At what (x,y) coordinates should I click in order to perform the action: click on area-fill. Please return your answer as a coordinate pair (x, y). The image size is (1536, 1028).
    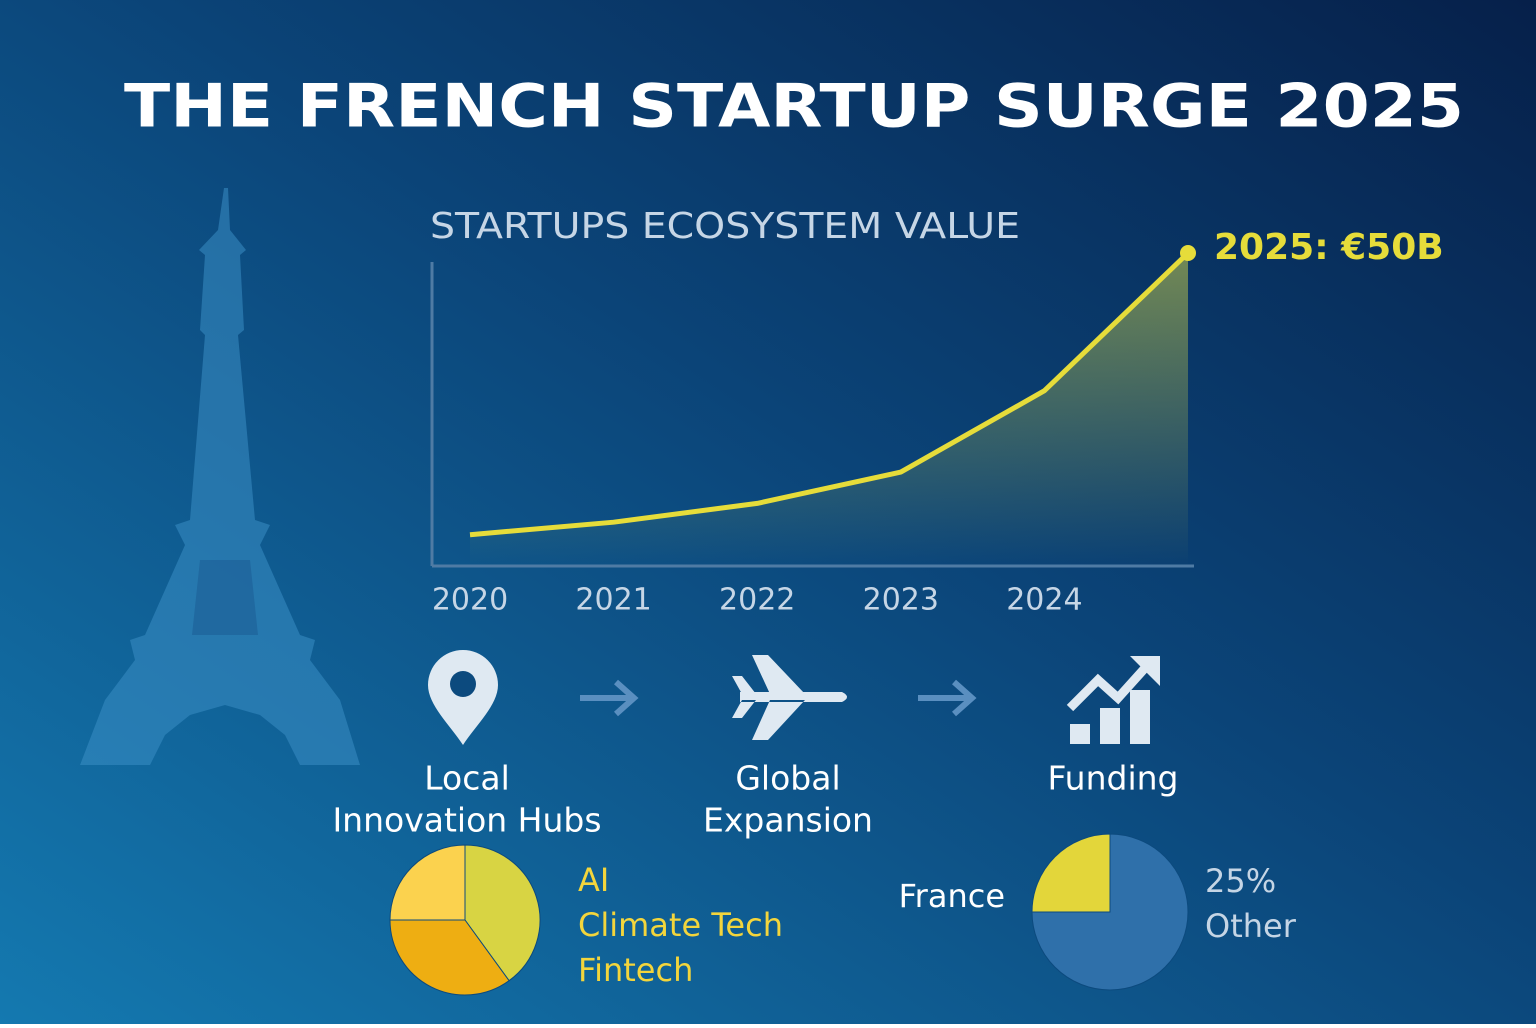
    Looking at the image, I should click on (829, 409).